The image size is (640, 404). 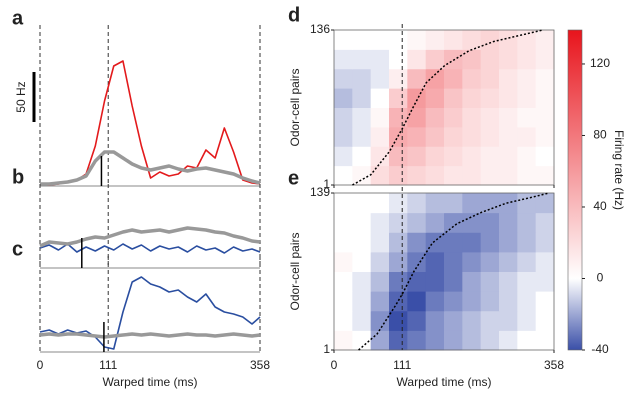 What do you see at coordinates (294, 15) in the screenshot?
I see `panel-letter: d` at bounding box center [294, 15].